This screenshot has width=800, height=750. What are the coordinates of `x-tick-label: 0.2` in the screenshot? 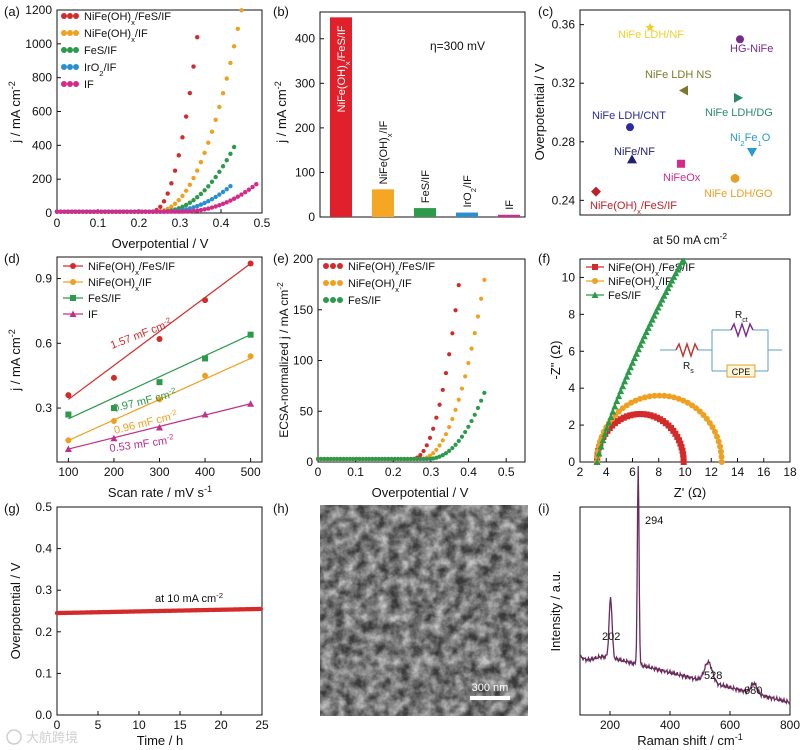 It's located at (393, 472).